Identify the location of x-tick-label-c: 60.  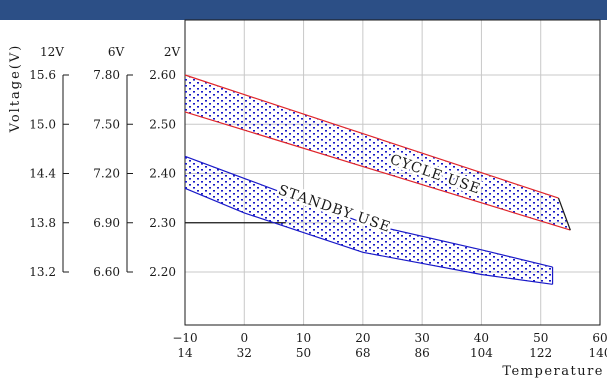
(599, 338).